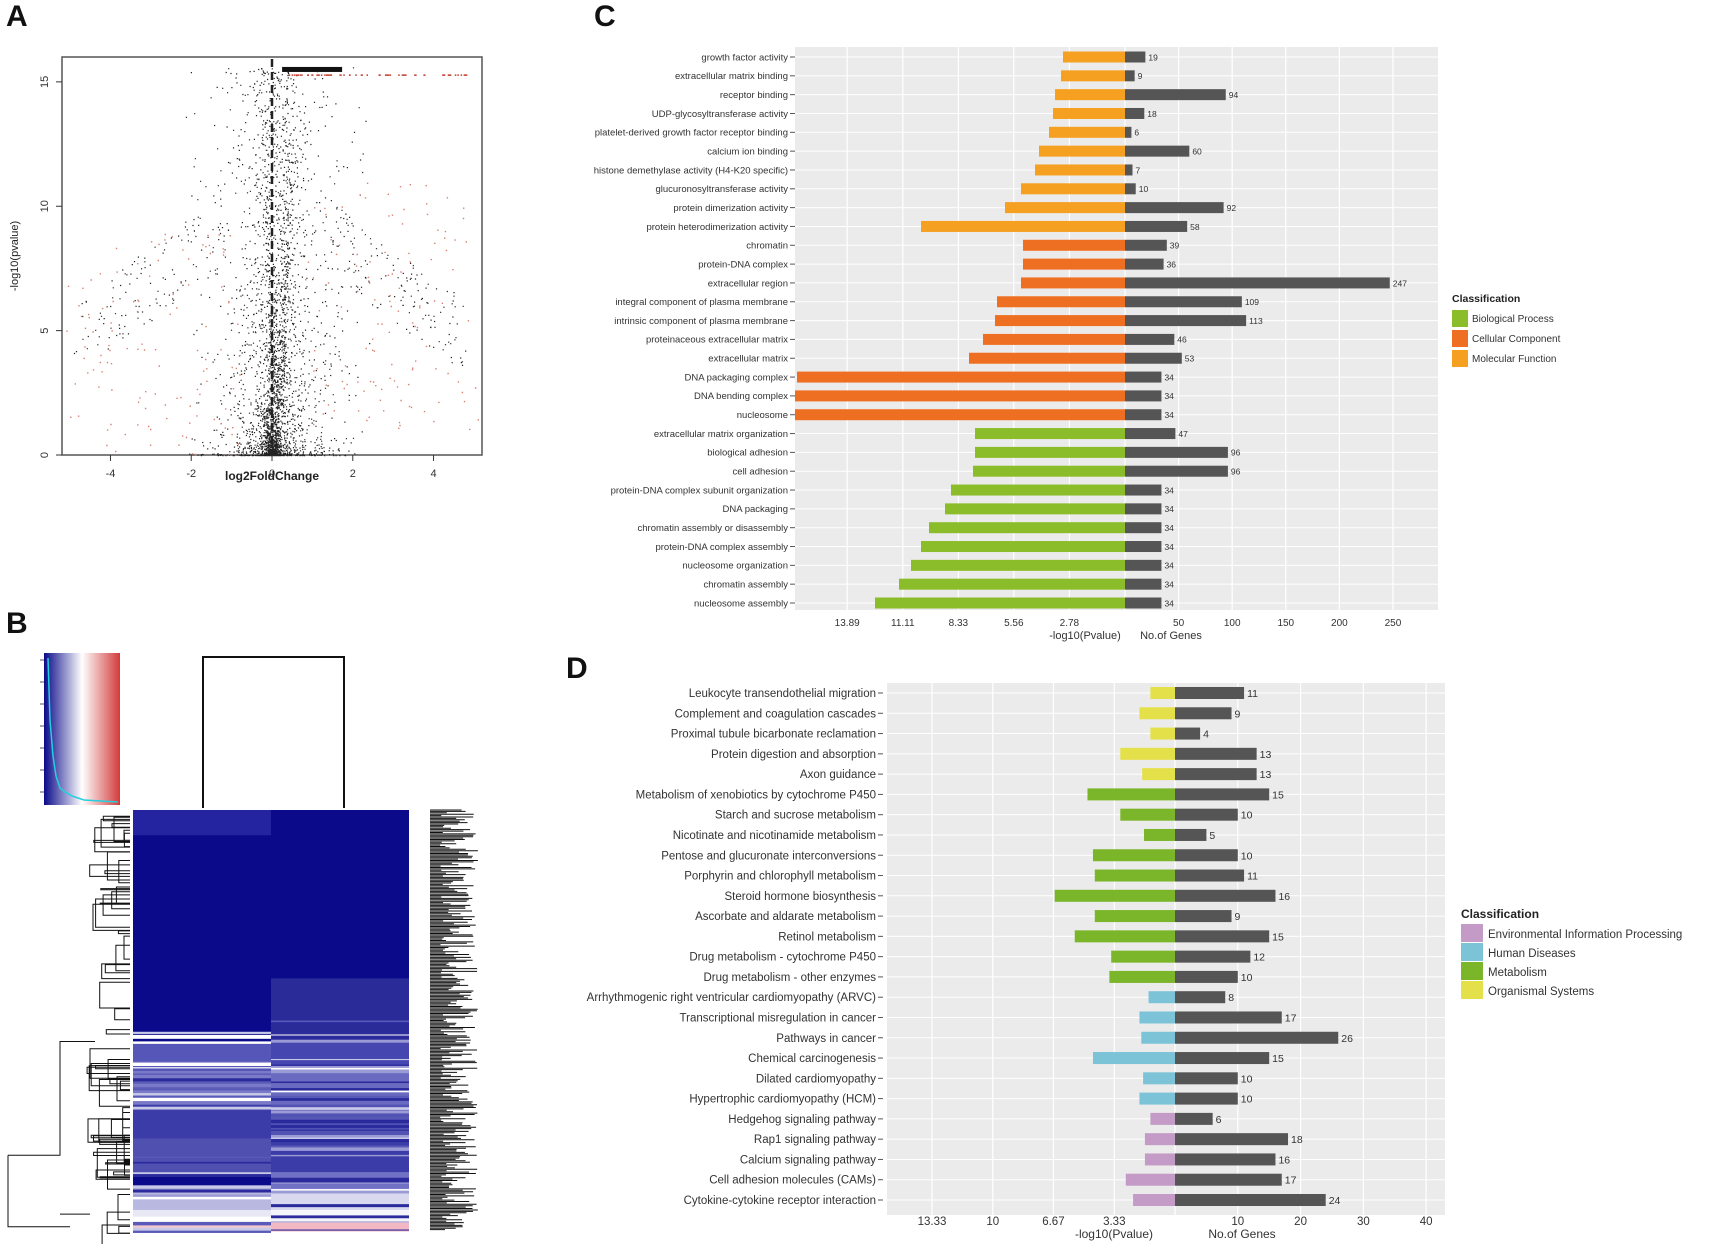  Describe the element at coordinates (1238, 917) in the screenshot. I see `kegg-gene-count-label: 9` at that location.